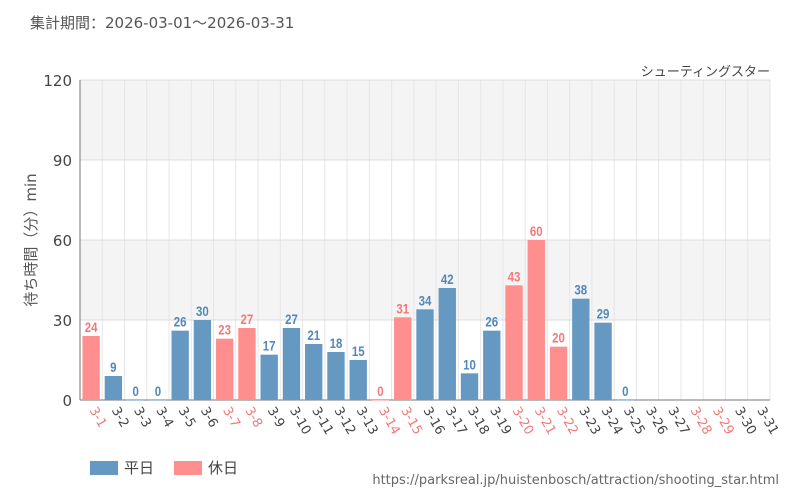 The height and width of the screenshot is (500, 800). What do you see at coordinates (701, 421) in the screenshot?
I see `x-tick-label: 3-28` at bounding box center [701, 421].